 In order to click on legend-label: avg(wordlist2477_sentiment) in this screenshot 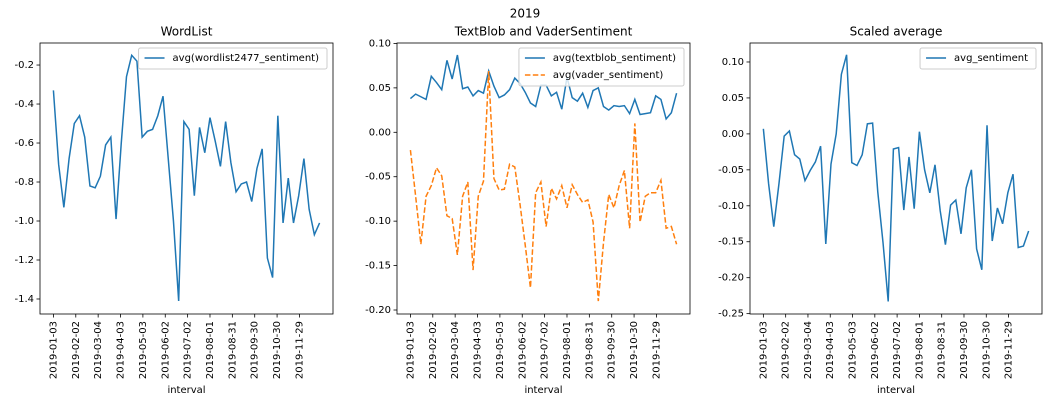, I will do `click(246, 58)`.